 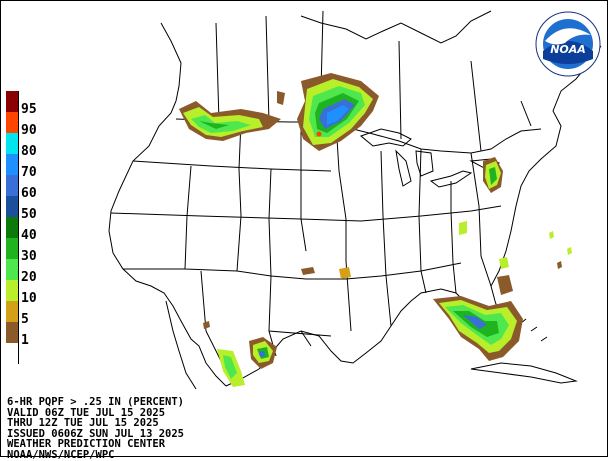 What do you see at coordinates (96, 433) in the screenshot?
I see `issued-line: ISSUED 0606Z SUN JUL 13 2025` at bounding box center [96, 433].